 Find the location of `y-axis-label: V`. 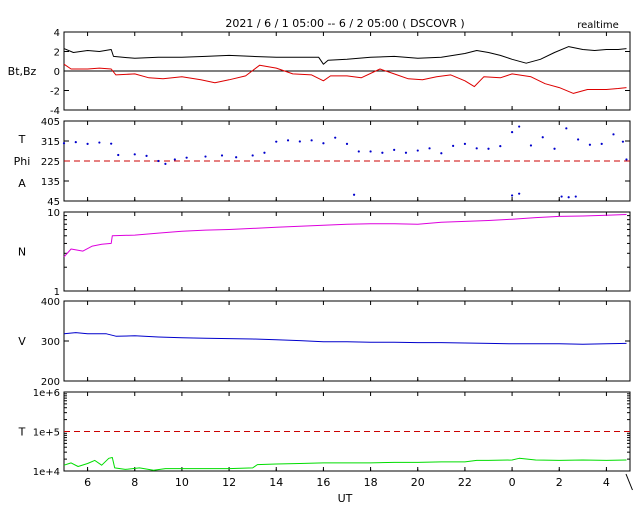

y-axis-label: V is located at coordinates (22, 341).